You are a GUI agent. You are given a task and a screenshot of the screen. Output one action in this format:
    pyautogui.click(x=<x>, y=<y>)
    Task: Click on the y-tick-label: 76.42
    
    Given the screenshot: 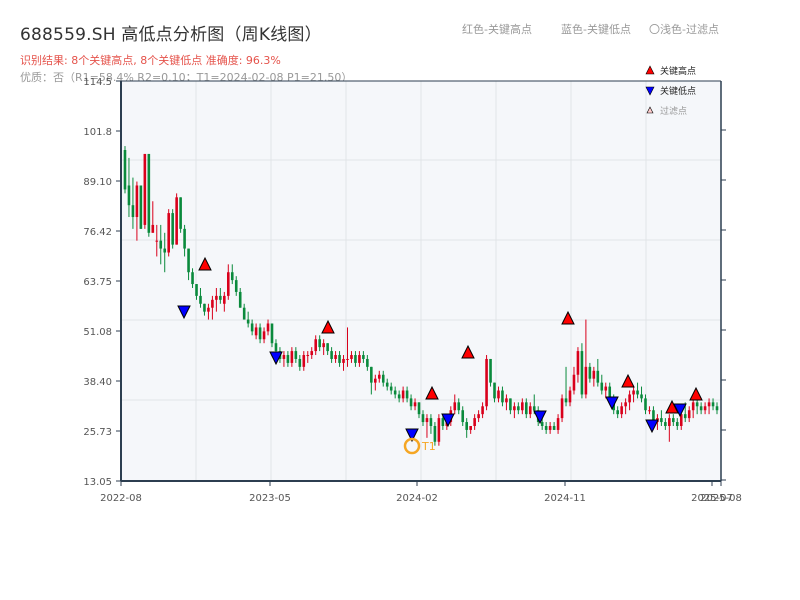 What is the action you would take?
    pyautogui.click(x=97, y=232)
    